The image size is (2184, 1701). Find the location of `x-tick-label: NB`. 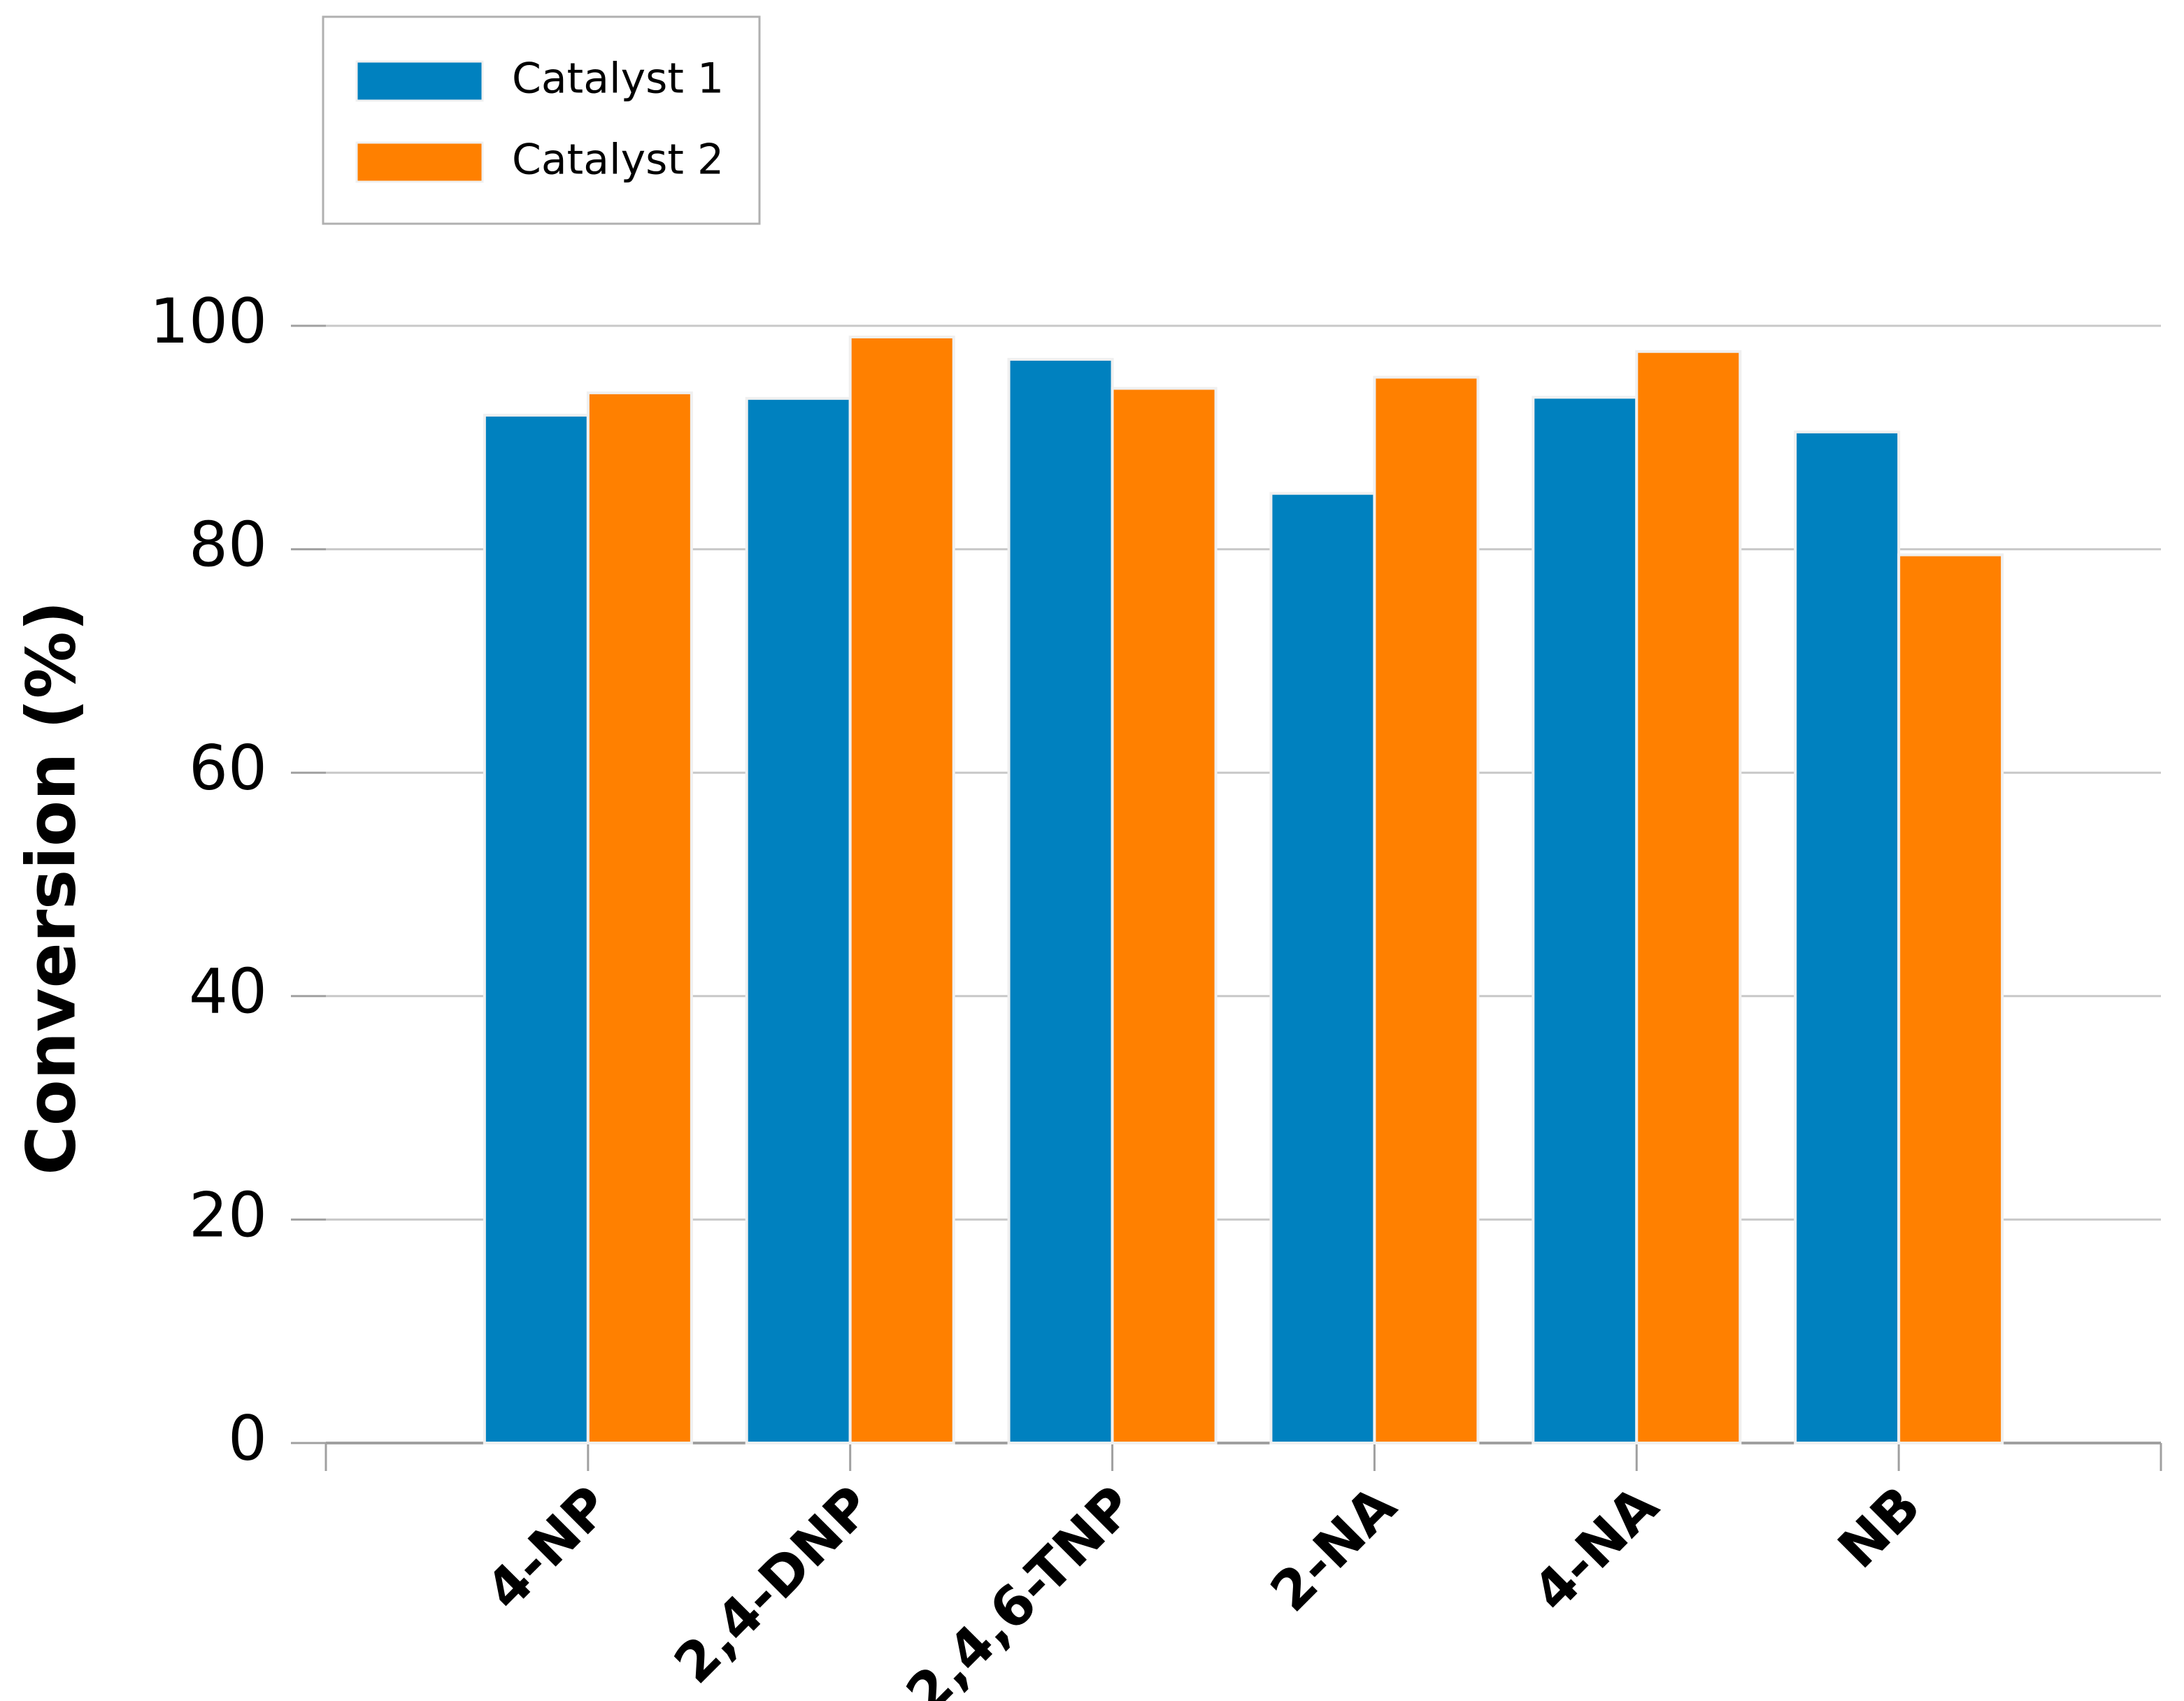

x-tick-label: NB is located at coordinates (1880, 1527).